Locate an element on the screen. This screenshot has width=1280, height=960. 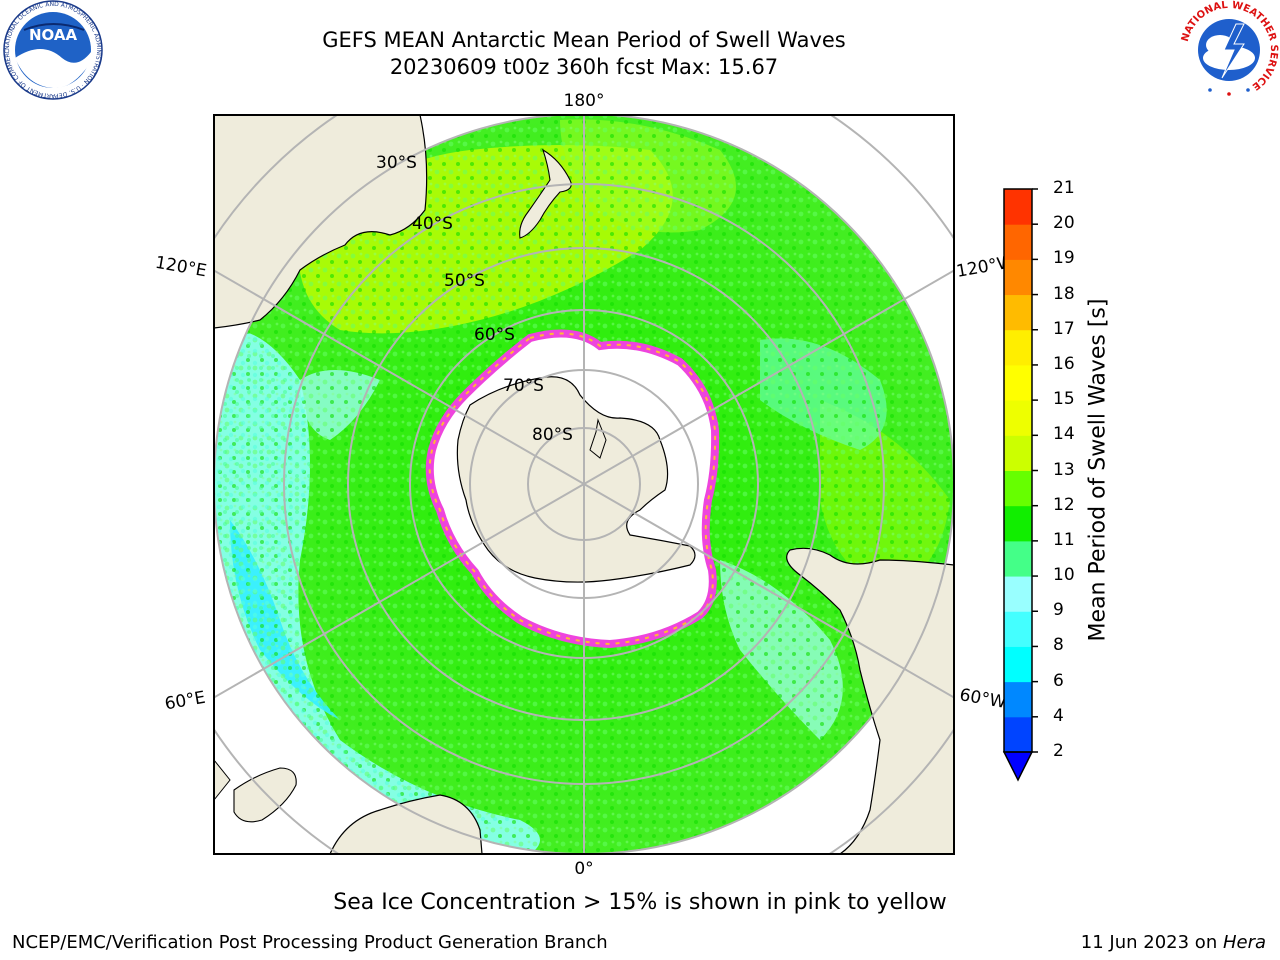
colorbar is located at coordinates (1020, 485).